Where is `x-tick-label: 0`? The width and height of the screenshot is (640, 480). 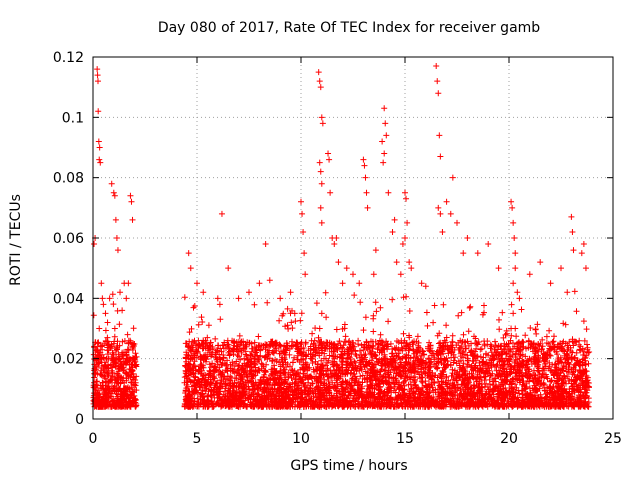 x-tick-label: 0 is located at coordinates (93, 439).